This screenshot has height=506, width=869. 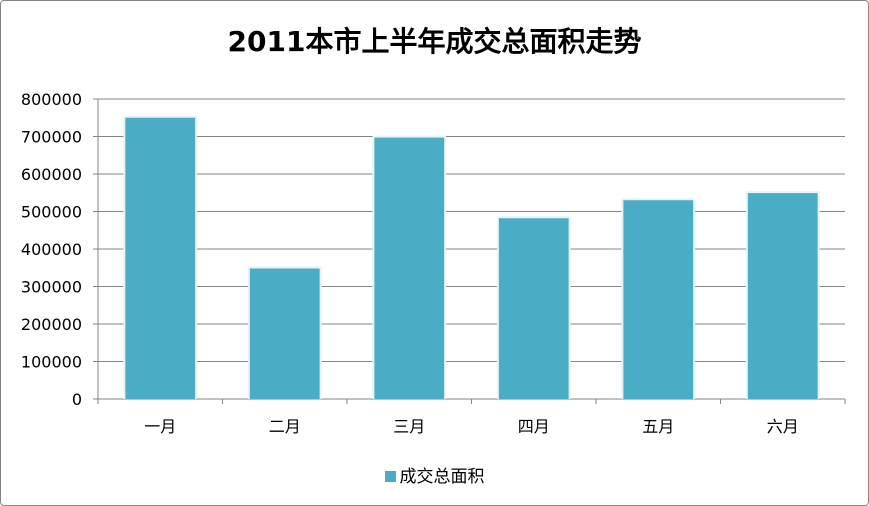 I want to click on legend: 成交总面积, so click(x=434, y=474).